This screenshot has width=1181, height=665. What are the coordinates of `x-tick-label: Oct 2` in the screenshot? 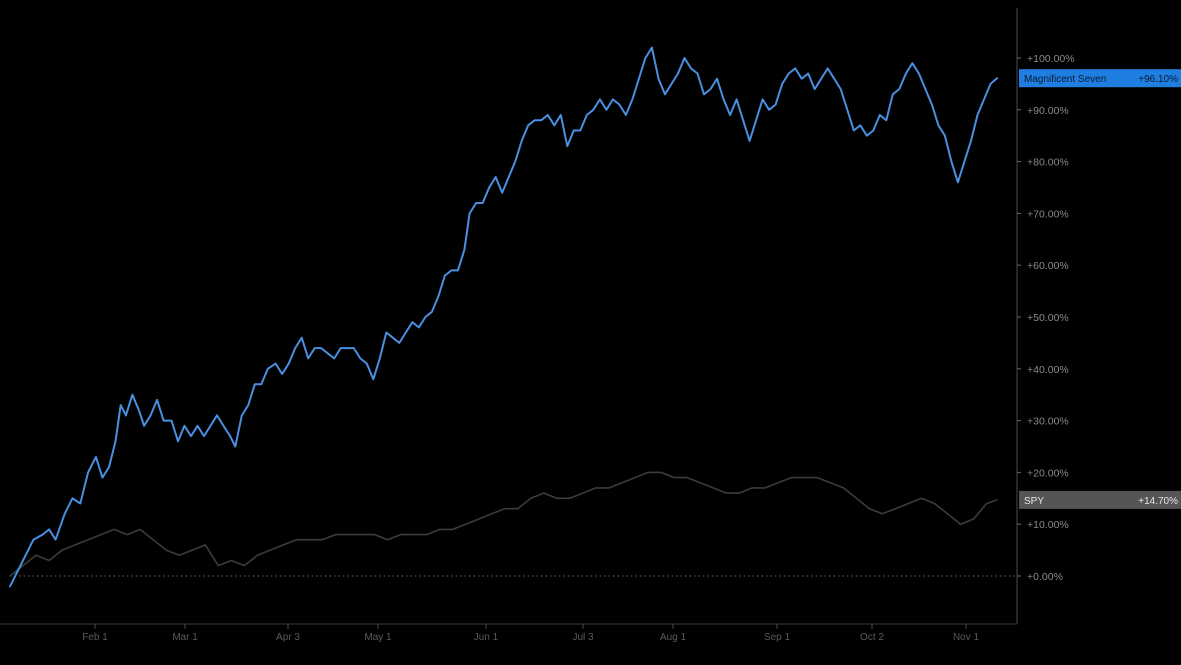 It's located at (872, 637).